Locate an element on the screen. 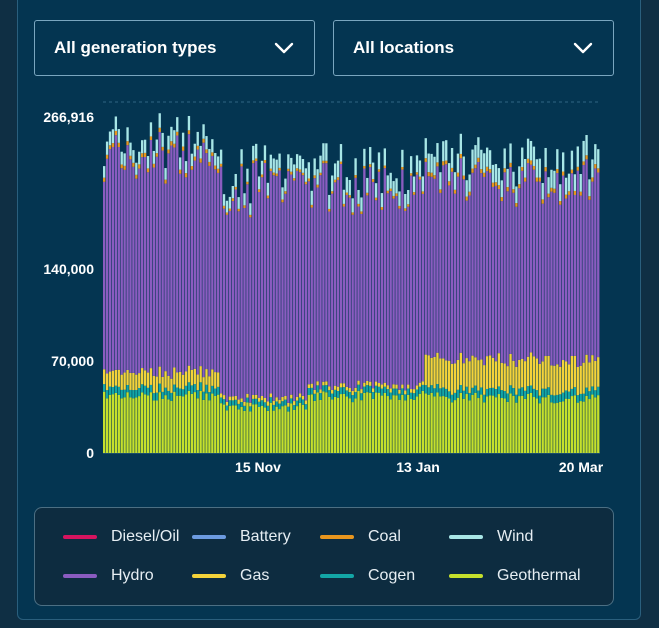  legend-item-gas: Gas is located at coordinates (230, 576).